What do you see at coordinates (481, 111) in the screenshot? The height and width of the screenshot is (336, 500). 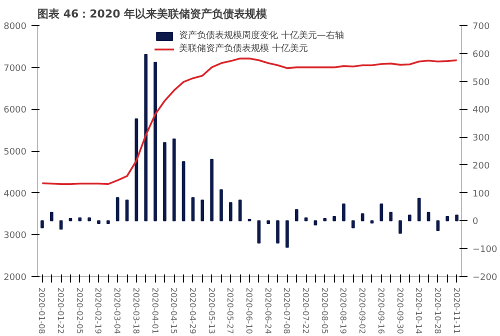 I see `y2-tick-label: 400` at bounding box center [481, 111].